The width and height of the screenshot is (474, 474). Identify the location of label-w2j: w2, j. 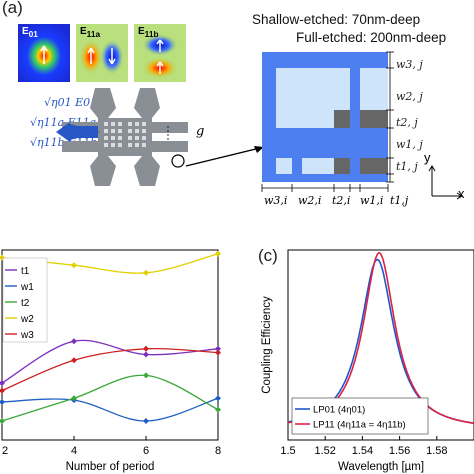
(409, 96).